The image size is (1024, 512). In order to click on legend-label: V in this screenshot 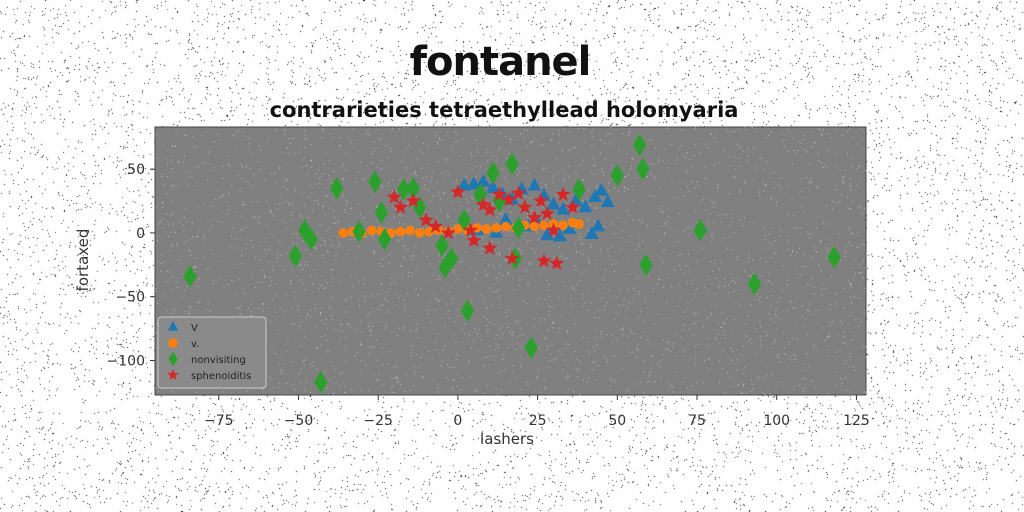, I will do `click(194, 328)`.